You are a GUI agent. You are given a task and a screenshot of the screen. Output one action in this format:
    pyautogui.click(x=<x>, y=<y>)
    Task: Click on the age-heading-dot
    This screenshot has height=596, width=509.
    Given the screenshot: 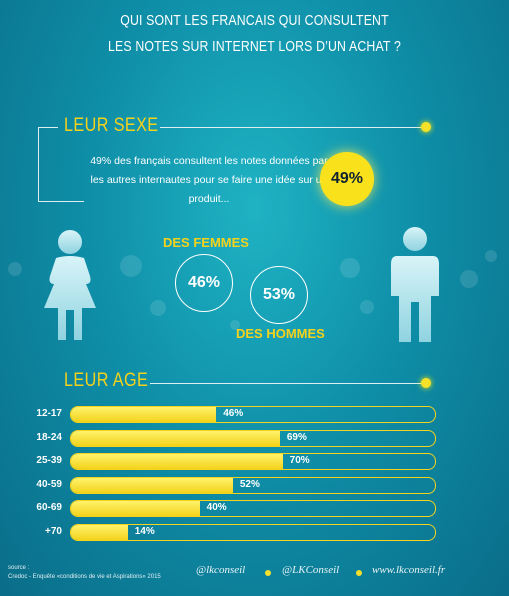 What is the action you would take?
    pyautogui.click(x=426, y=383)
    